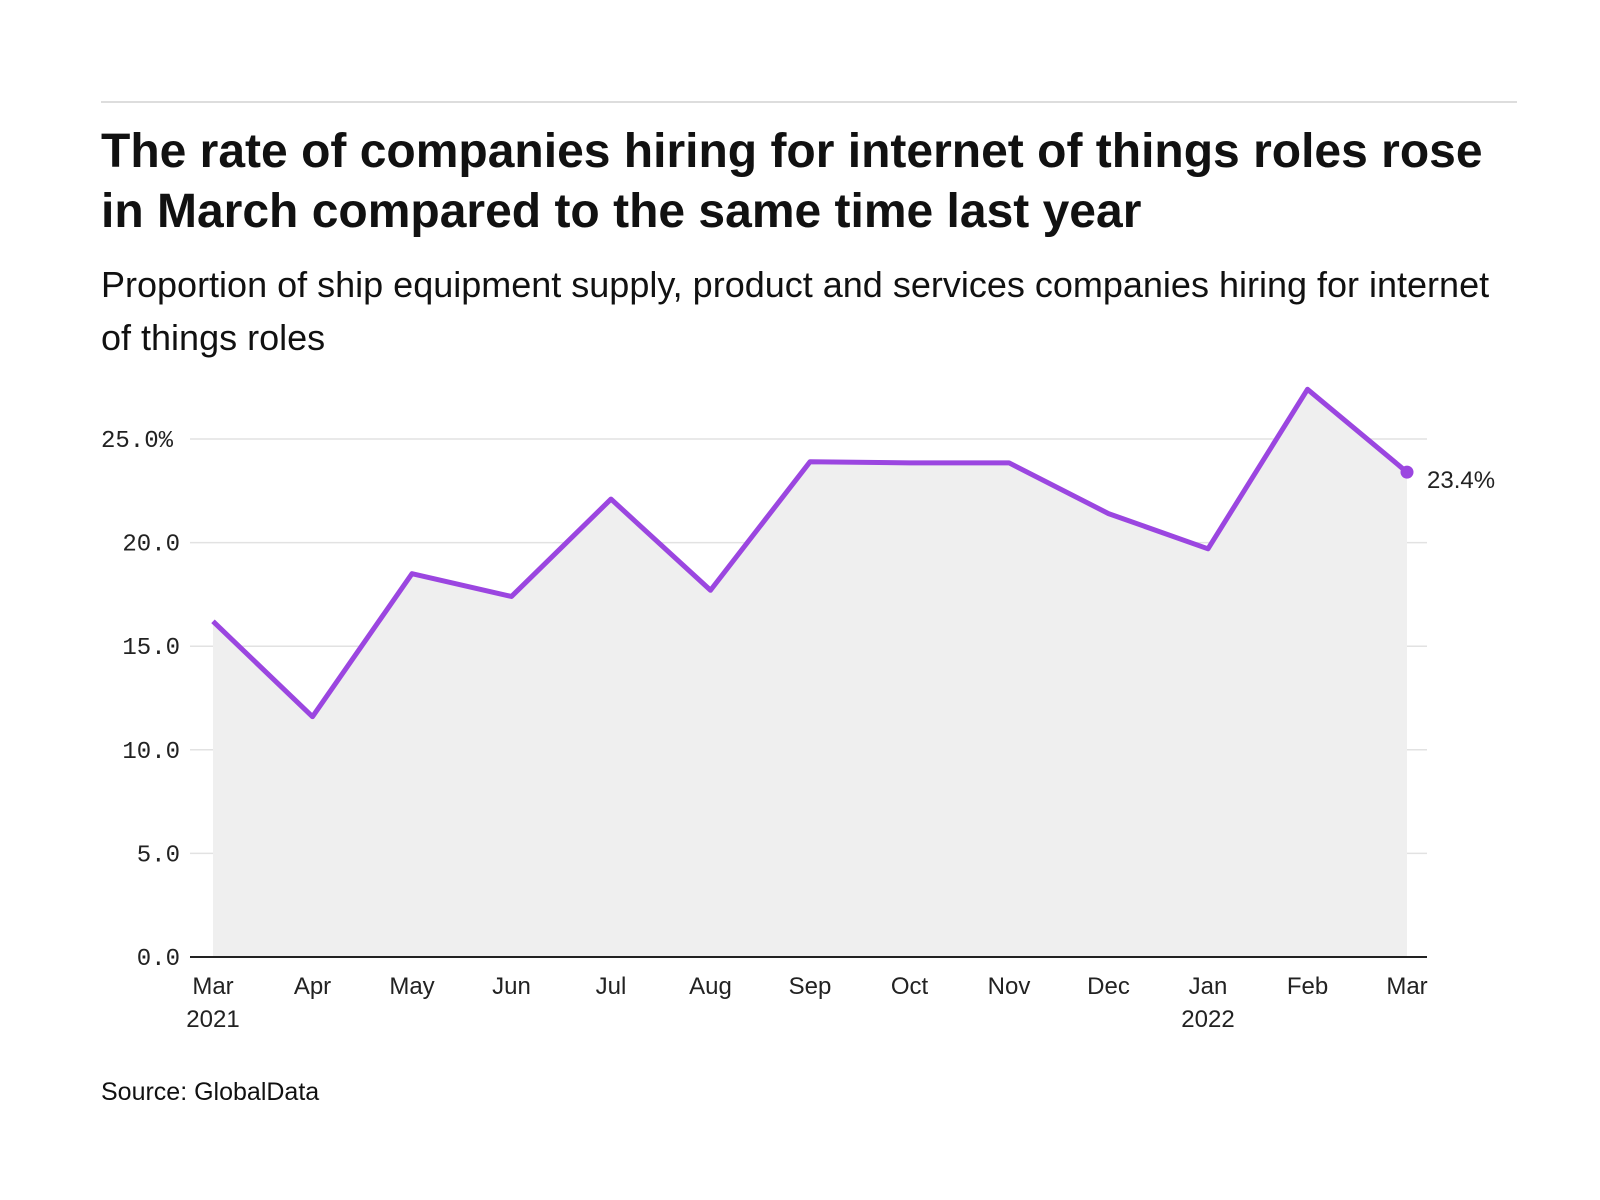 The width and height of the screenshot is (1600, 1200). Describe the element at coordinates (1307, 986) in the screenshot. I see `x-tick-label: Feb` at that location.